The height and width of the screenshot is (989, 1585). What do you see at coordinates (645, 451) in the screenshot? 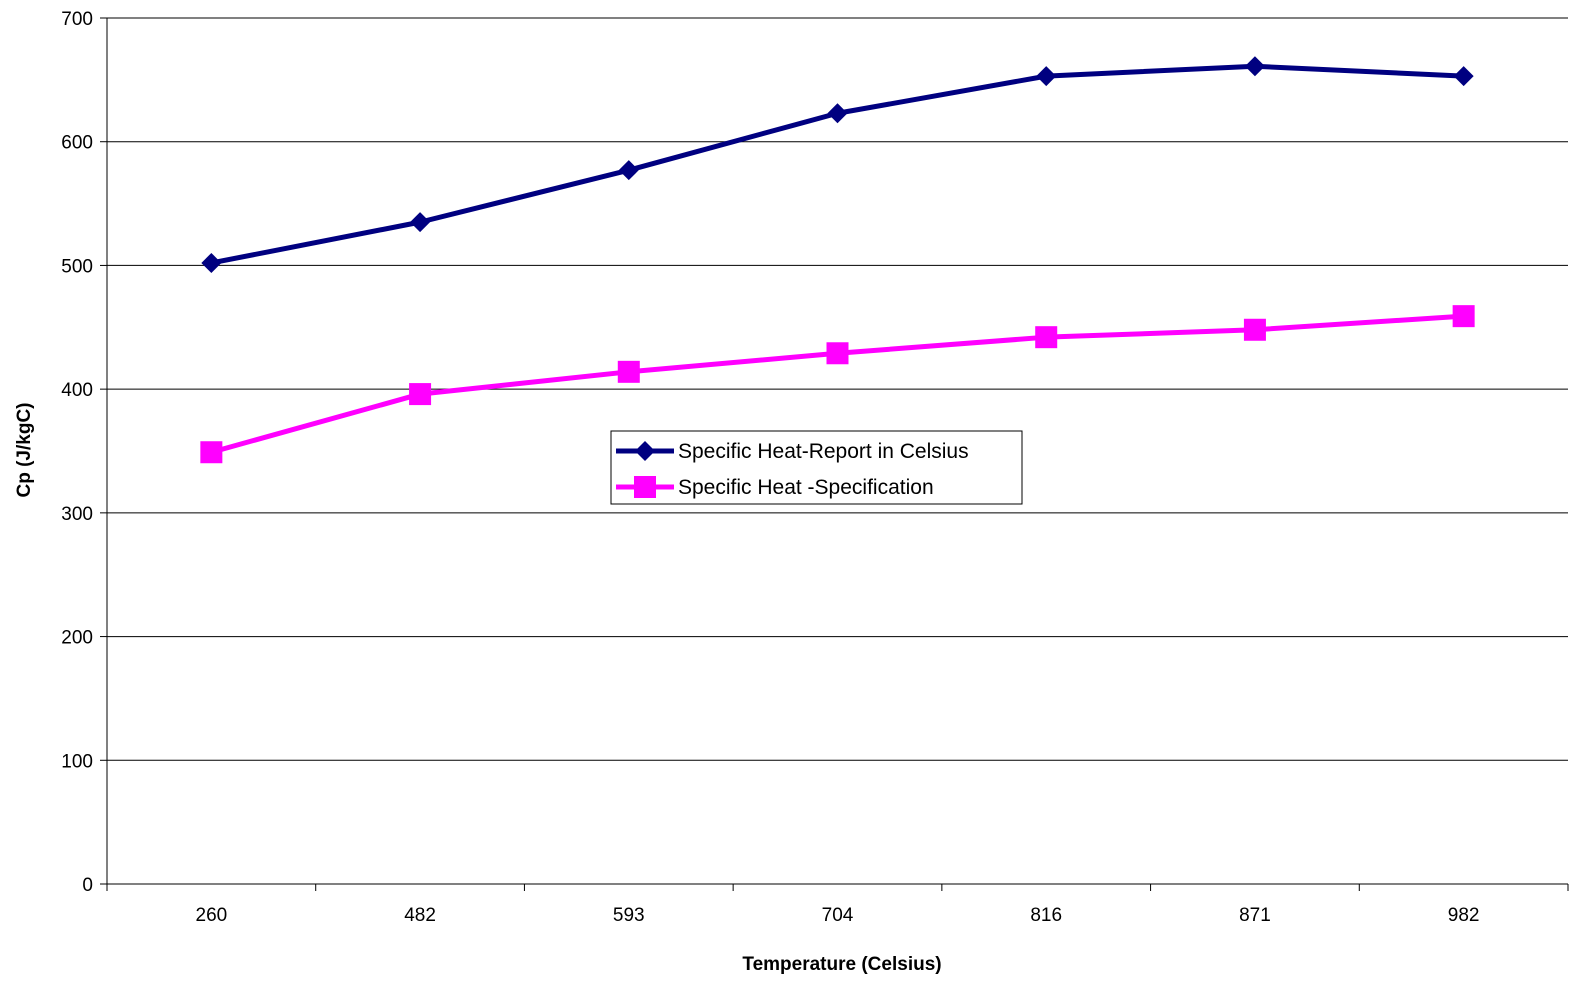
I see `legend-diamond-marker` at bounding box center [645, 451].